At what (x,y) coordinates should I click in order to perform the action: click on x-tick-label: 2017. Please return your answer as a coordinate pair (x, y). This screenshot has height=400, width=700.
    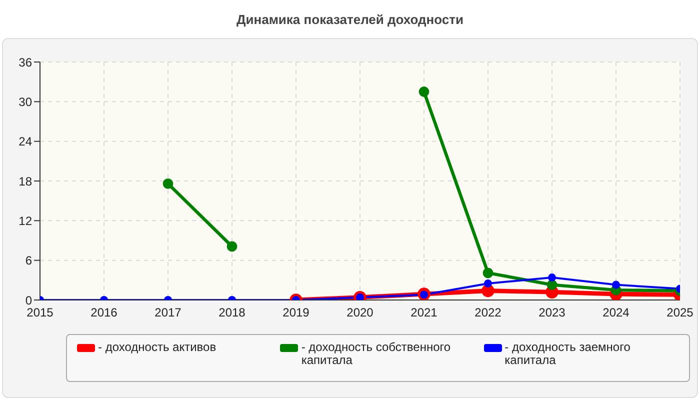
    Looking at the image, I should click on (168, 313).